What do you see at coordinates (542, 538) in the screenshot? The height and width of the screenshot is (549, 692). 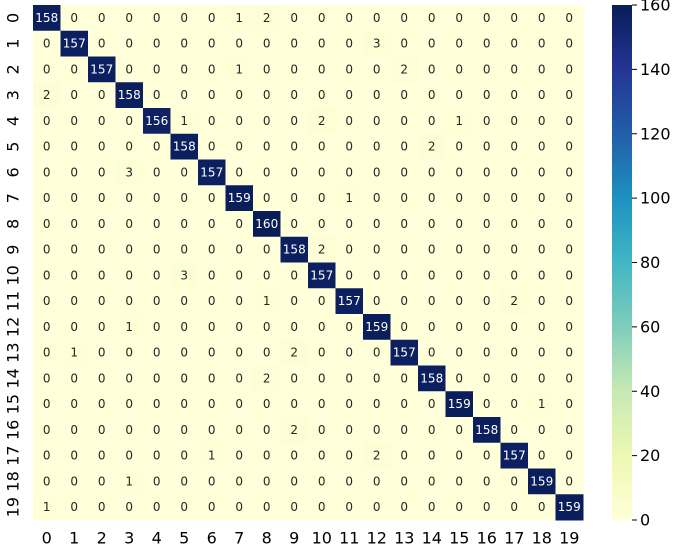 I see `x-tick-label: 18` at bounding box center [542, 538].